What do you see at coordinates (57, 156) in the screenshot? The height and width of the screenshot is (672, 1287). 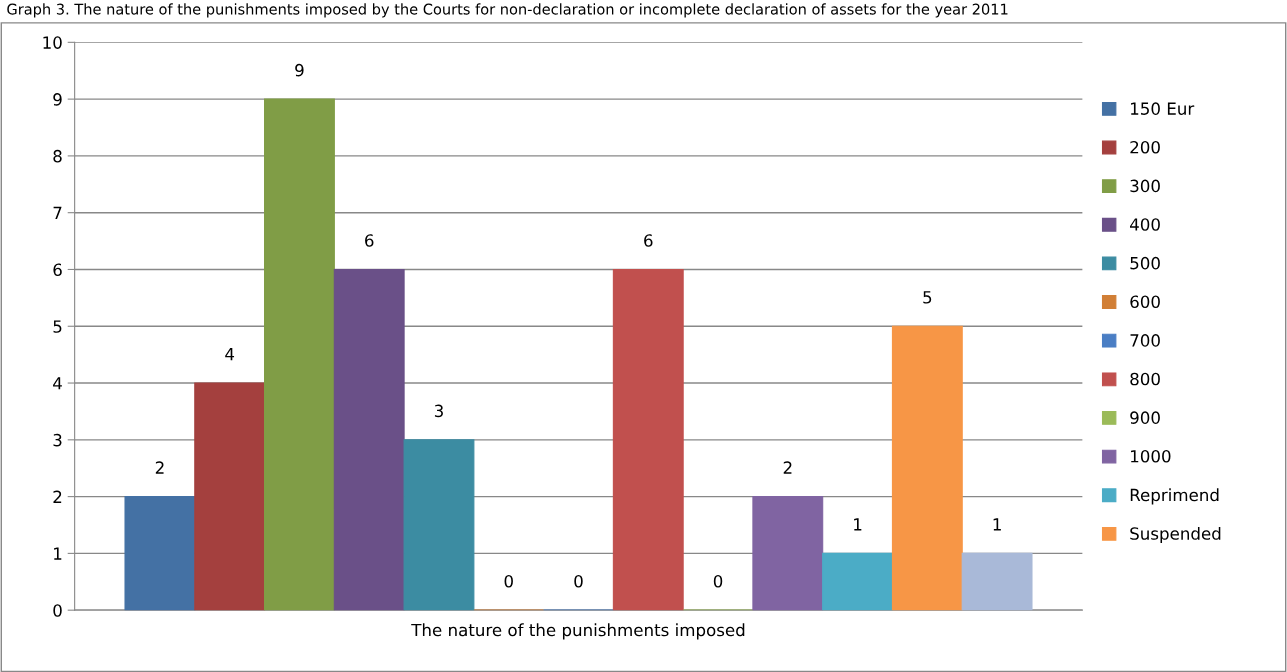 I see `y-tick-label: 8` at bounding box center [57, 156].